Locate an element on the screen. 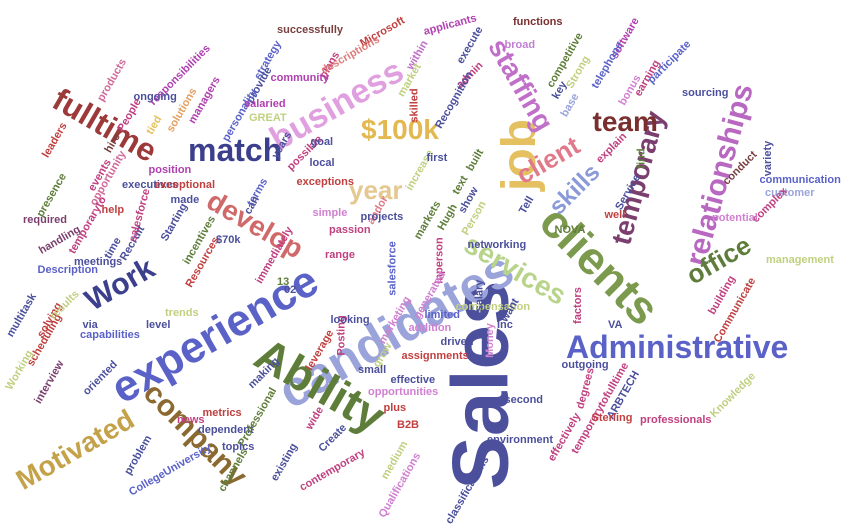  cloud-word: second is located at coordinates (524, 399).